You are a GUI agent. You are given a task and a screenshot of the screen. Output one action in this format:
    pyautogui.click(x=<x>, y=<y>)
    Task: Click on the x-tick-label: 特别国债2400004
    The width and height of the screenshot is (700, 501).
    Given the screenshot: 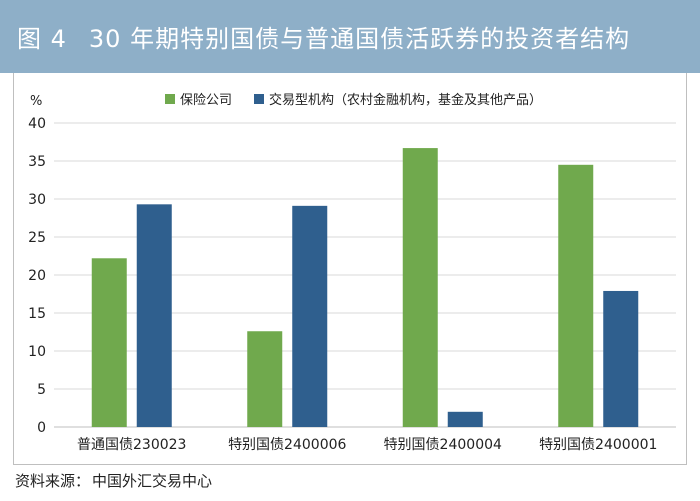 What is the action you would take?
    pyautogui.click(x=443, y=445)
    